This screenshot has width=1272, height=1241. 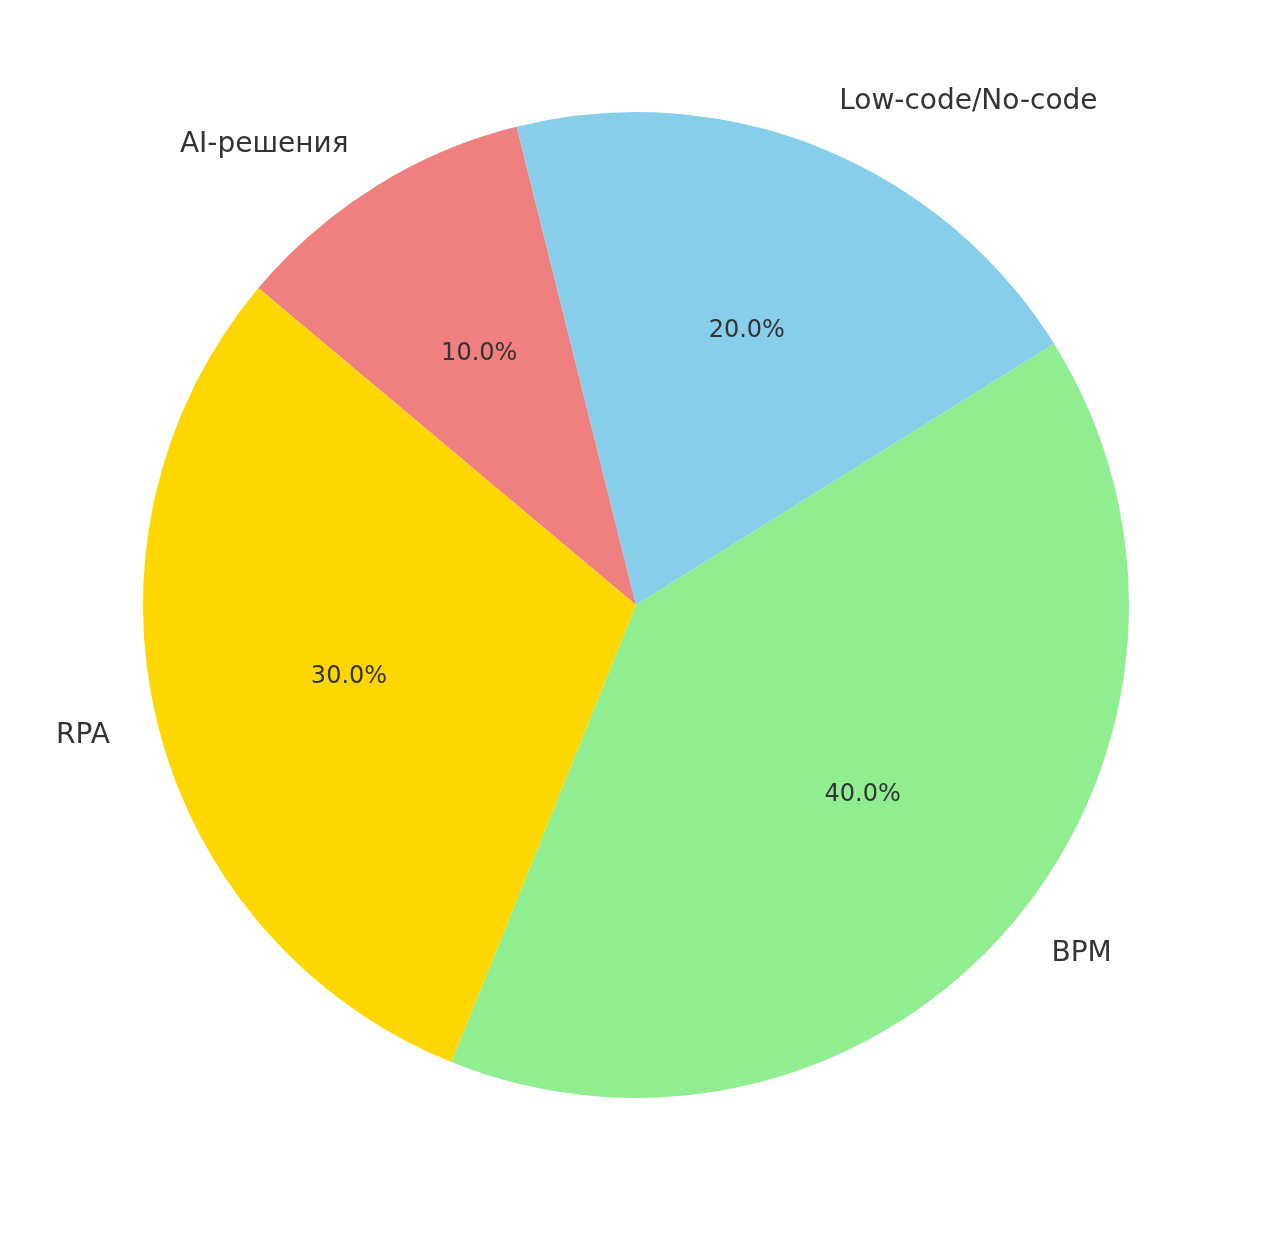 I want to click on slice-label: Low-code/No-code, so click(x=968, y=100).